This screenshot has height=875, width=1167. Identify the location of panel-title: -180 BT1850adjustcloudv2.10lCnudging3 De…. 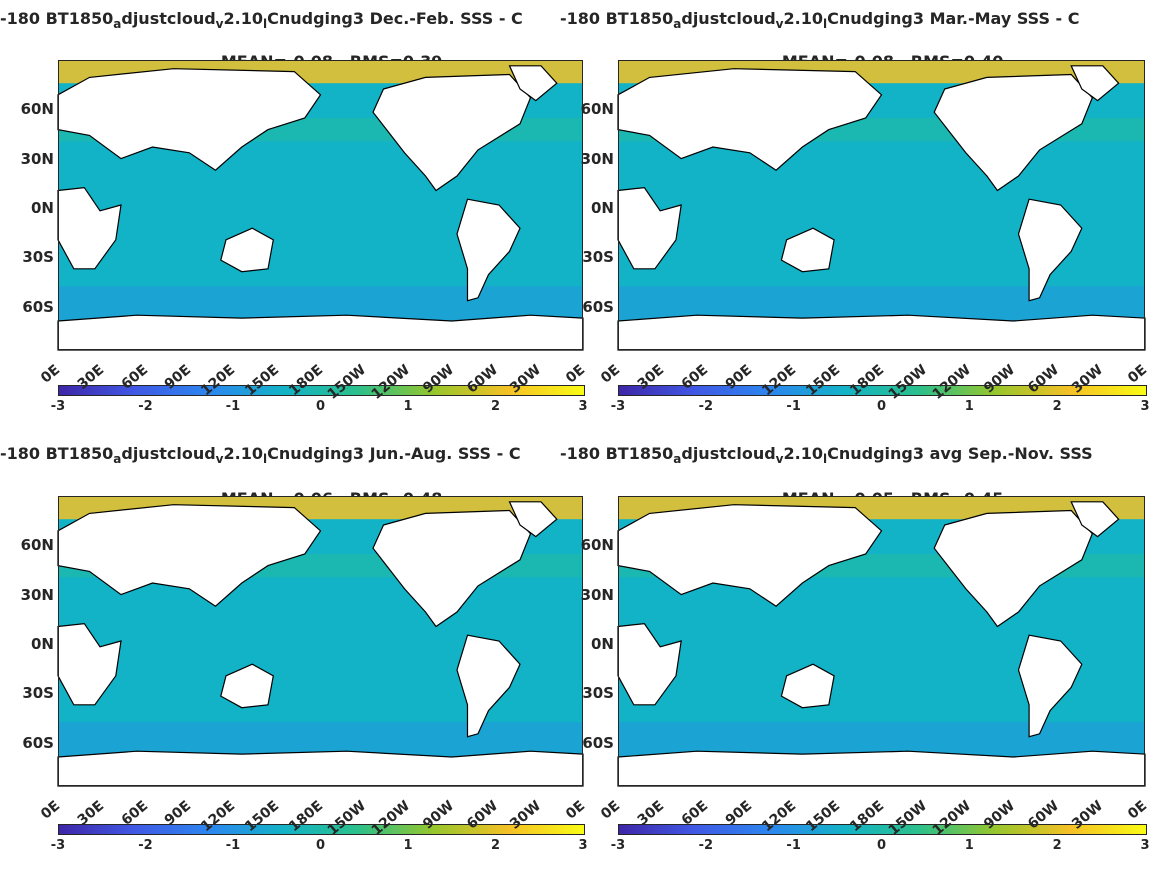
(261, 20).